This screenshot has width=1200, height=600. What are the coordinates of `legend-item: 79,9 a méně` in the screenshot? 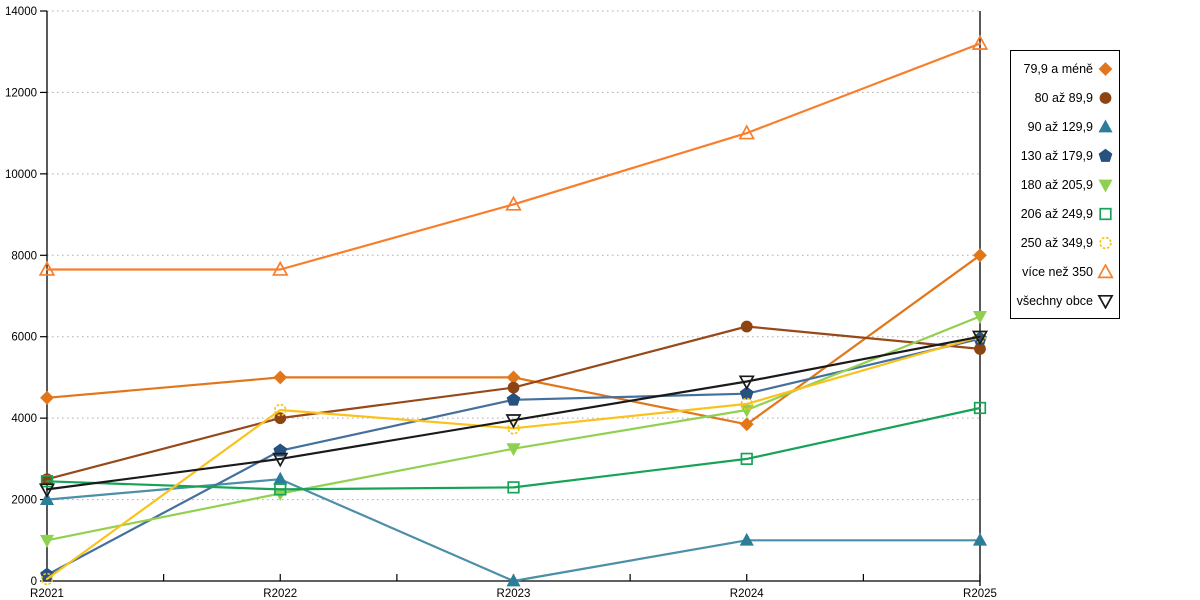 It's located at (1065, 68).